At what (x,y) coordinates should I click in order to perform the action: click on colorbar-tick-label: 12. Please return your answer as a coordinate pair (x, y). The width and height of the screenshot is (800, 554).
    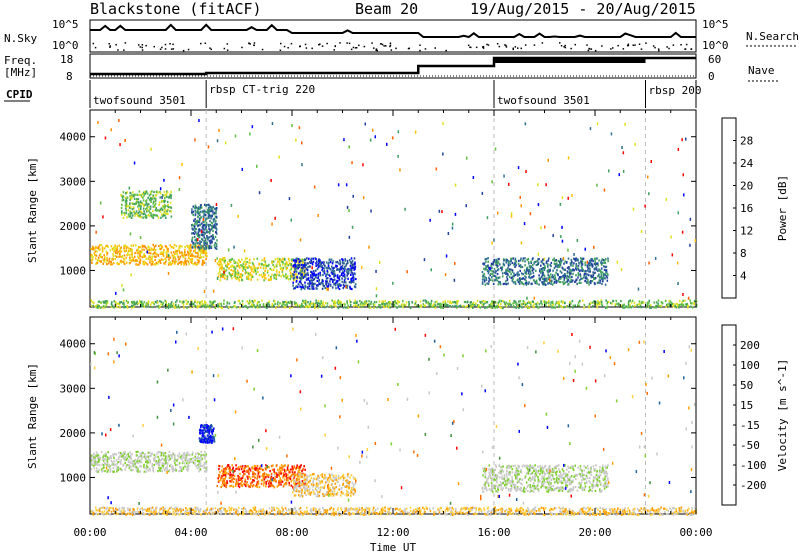
    Looking at the image, I should click on (746, 231).